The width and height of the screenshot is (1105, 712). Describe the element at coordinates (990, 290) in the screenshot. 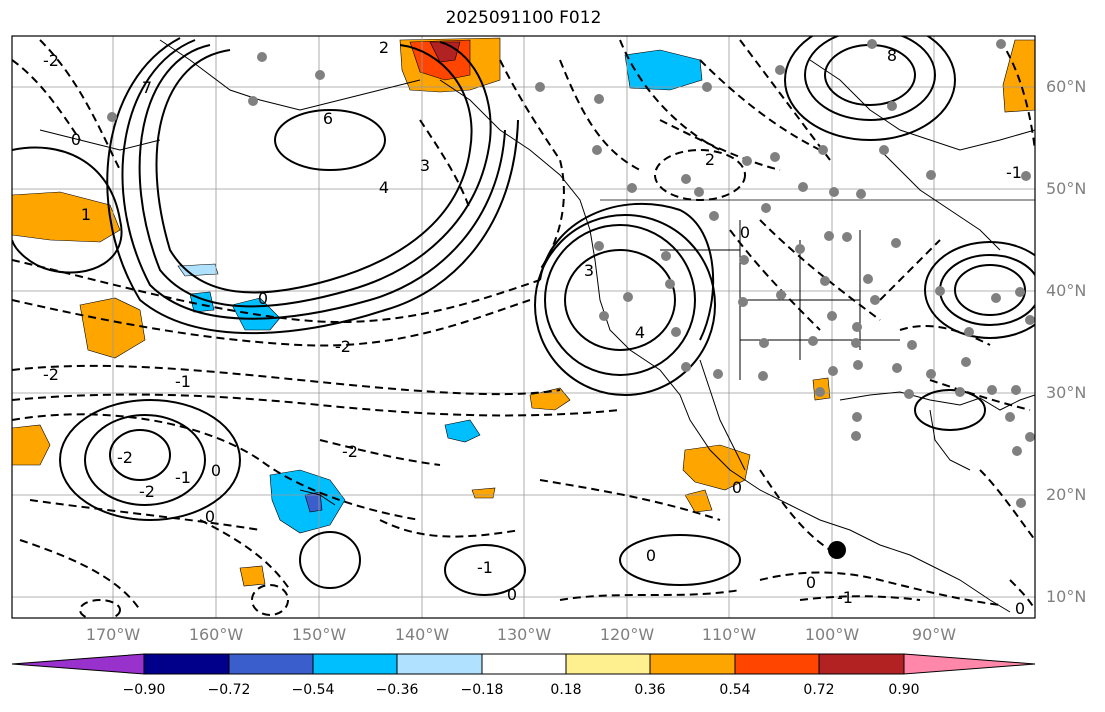

I see `contour-high-east` at that location.